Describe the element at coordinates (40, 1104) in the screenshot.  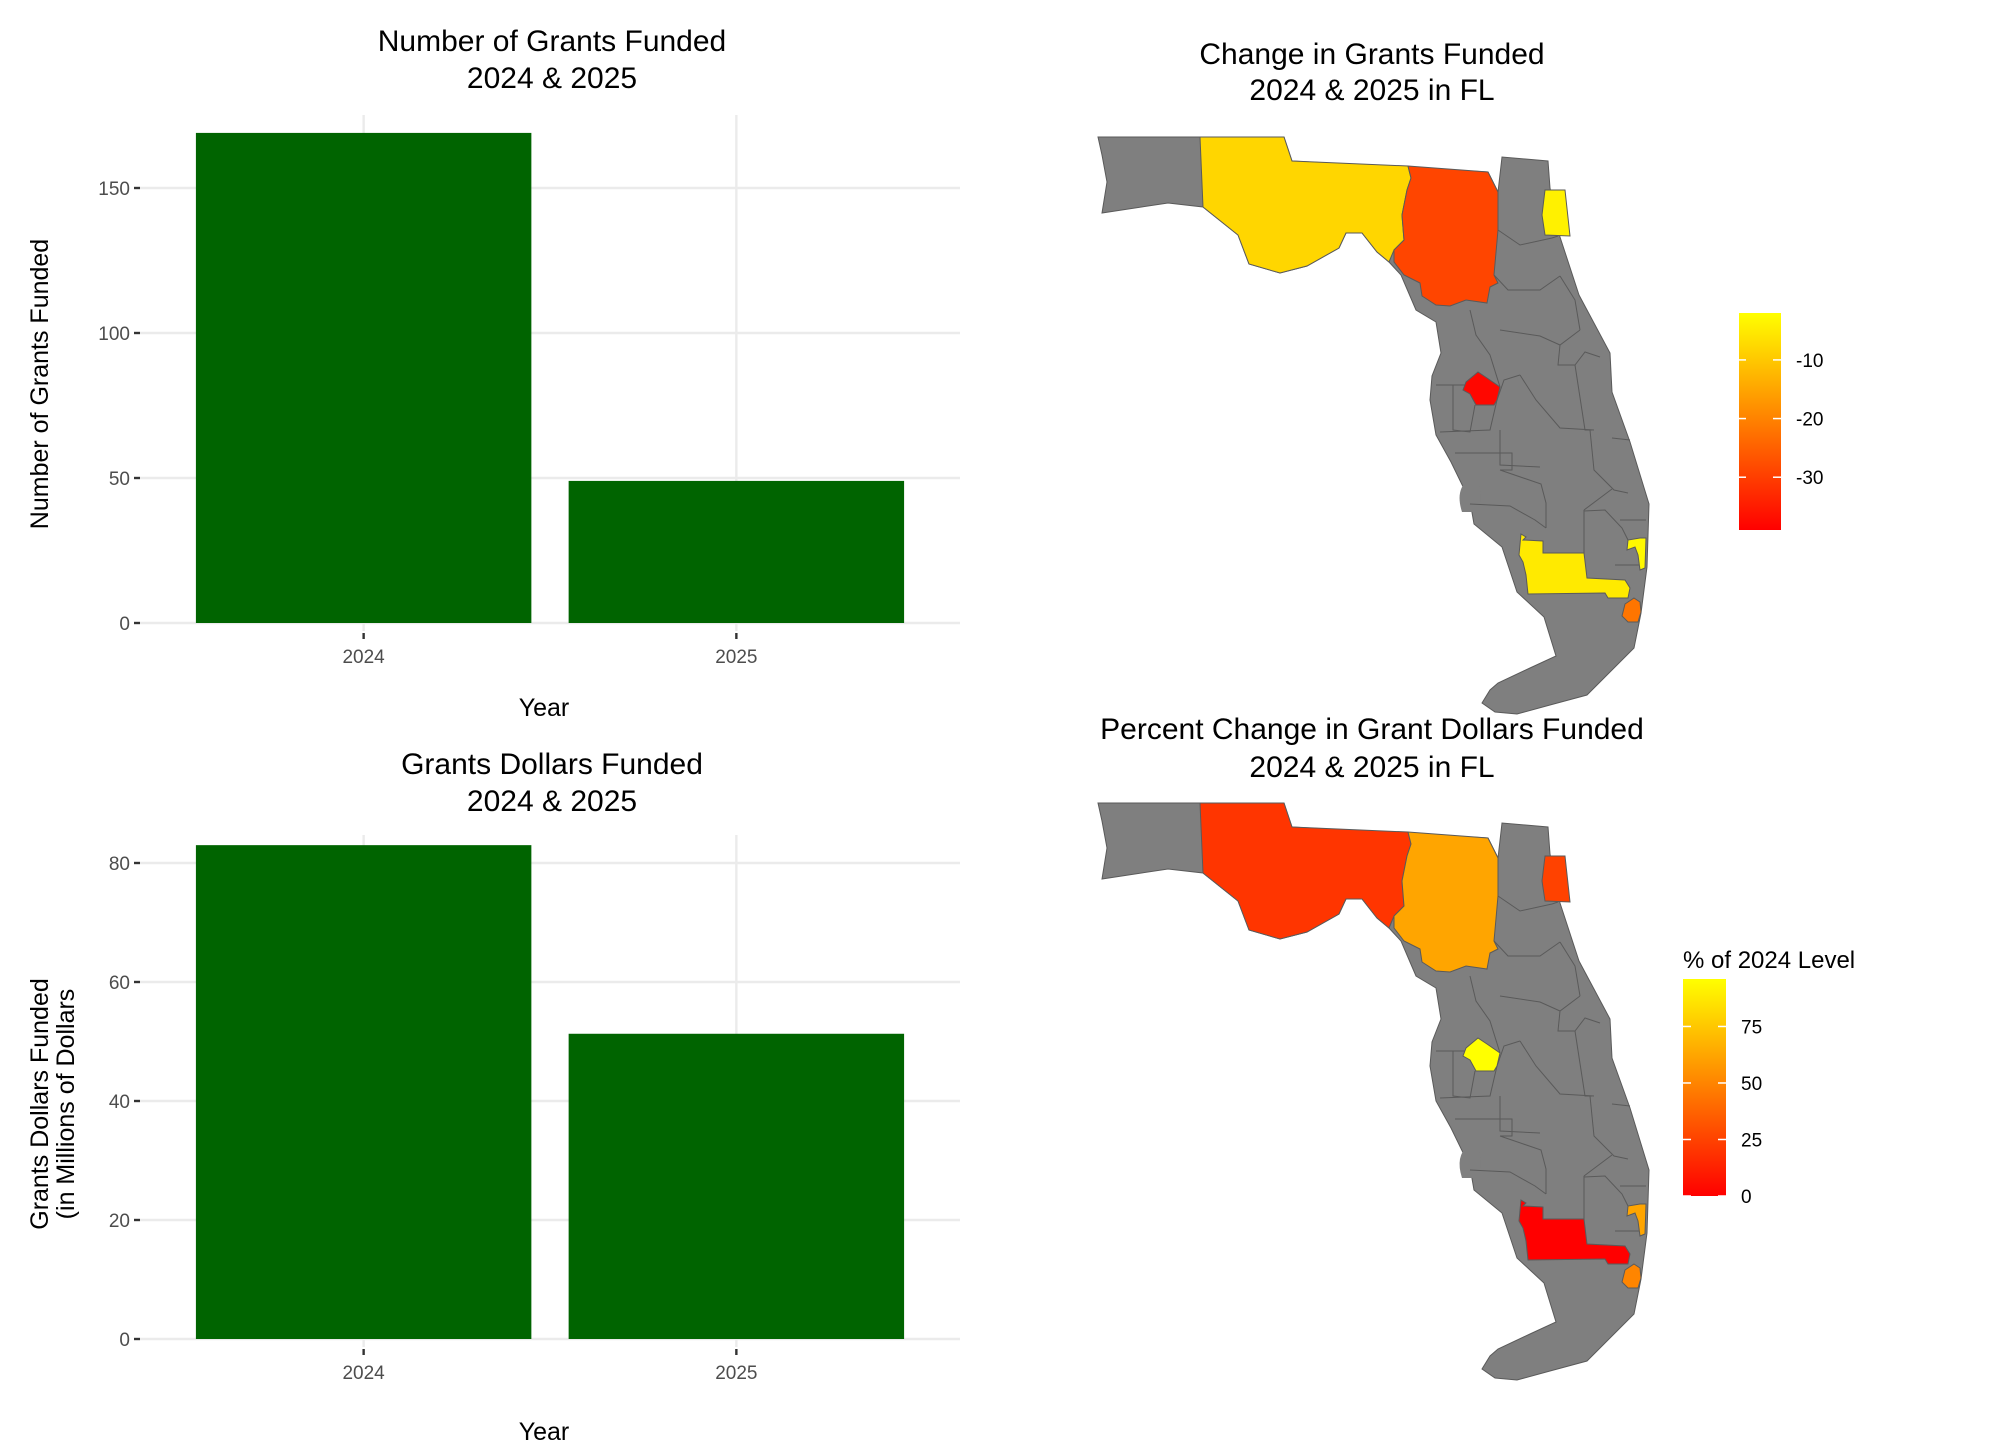
I see `y-axis-title-line-1: Grants Dollars Funded` at that location.